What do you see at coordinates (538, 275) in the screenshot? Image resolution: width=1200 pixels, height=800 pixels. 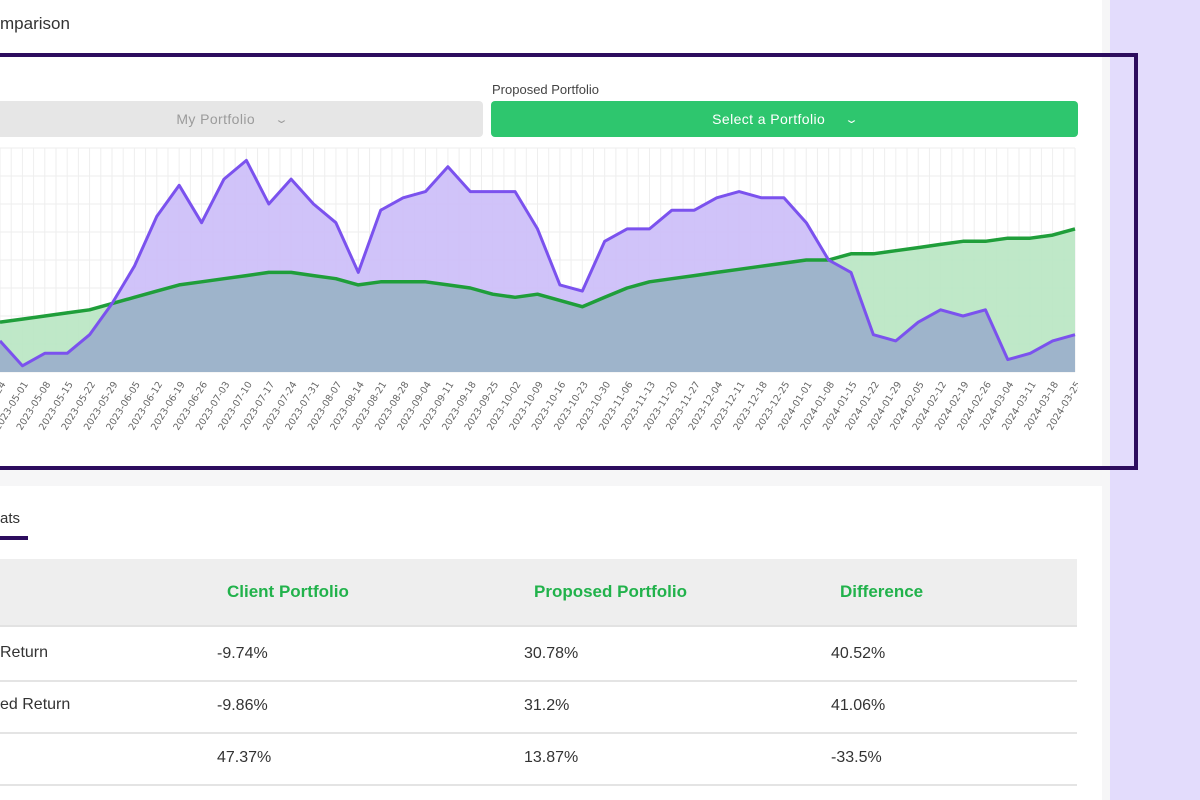 I see `series-line-proposed` at bounding box center [538, 275].